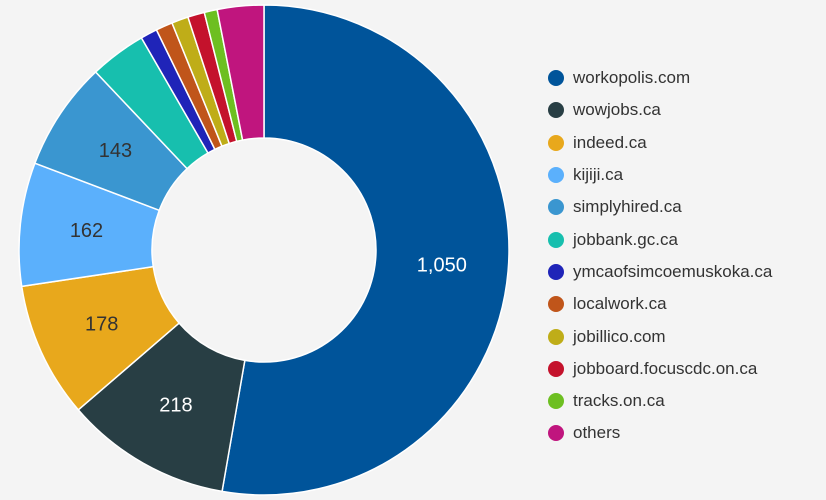  I want to click on legend-label: indeed.ca, so click(610, 142).